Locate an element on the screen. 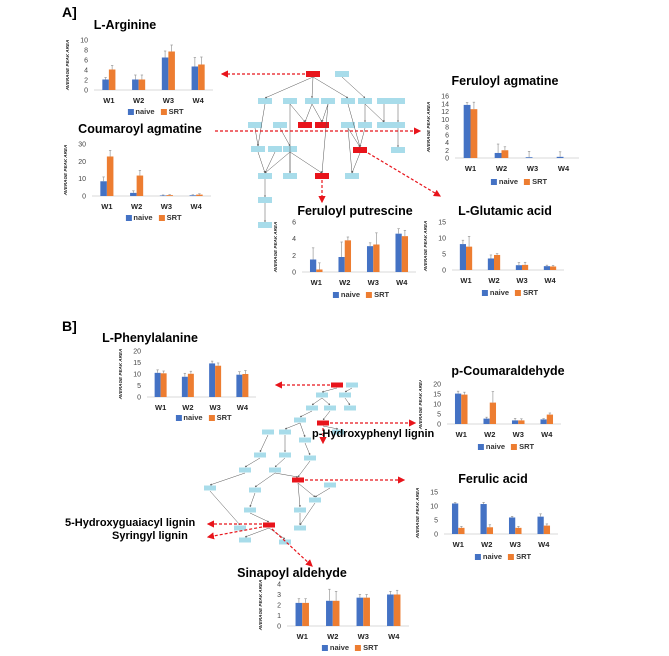 The height and width of the screenshot is (656, 669). chart-coumaroyl-agmatine: AVERAGE PEAK AREA 0 10 20 30 W1 W2 W3 W4 is located at coordinates (137, 178).